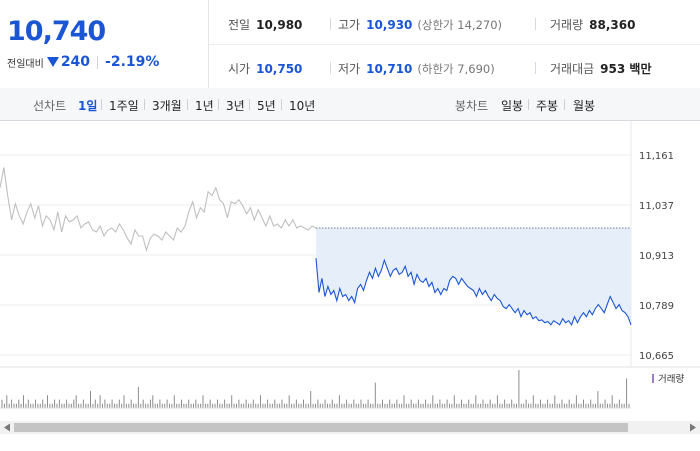 The height and width of the screenshot is (451, 700). I want to click on y-tick-label: 11,037, so click(656, 206).